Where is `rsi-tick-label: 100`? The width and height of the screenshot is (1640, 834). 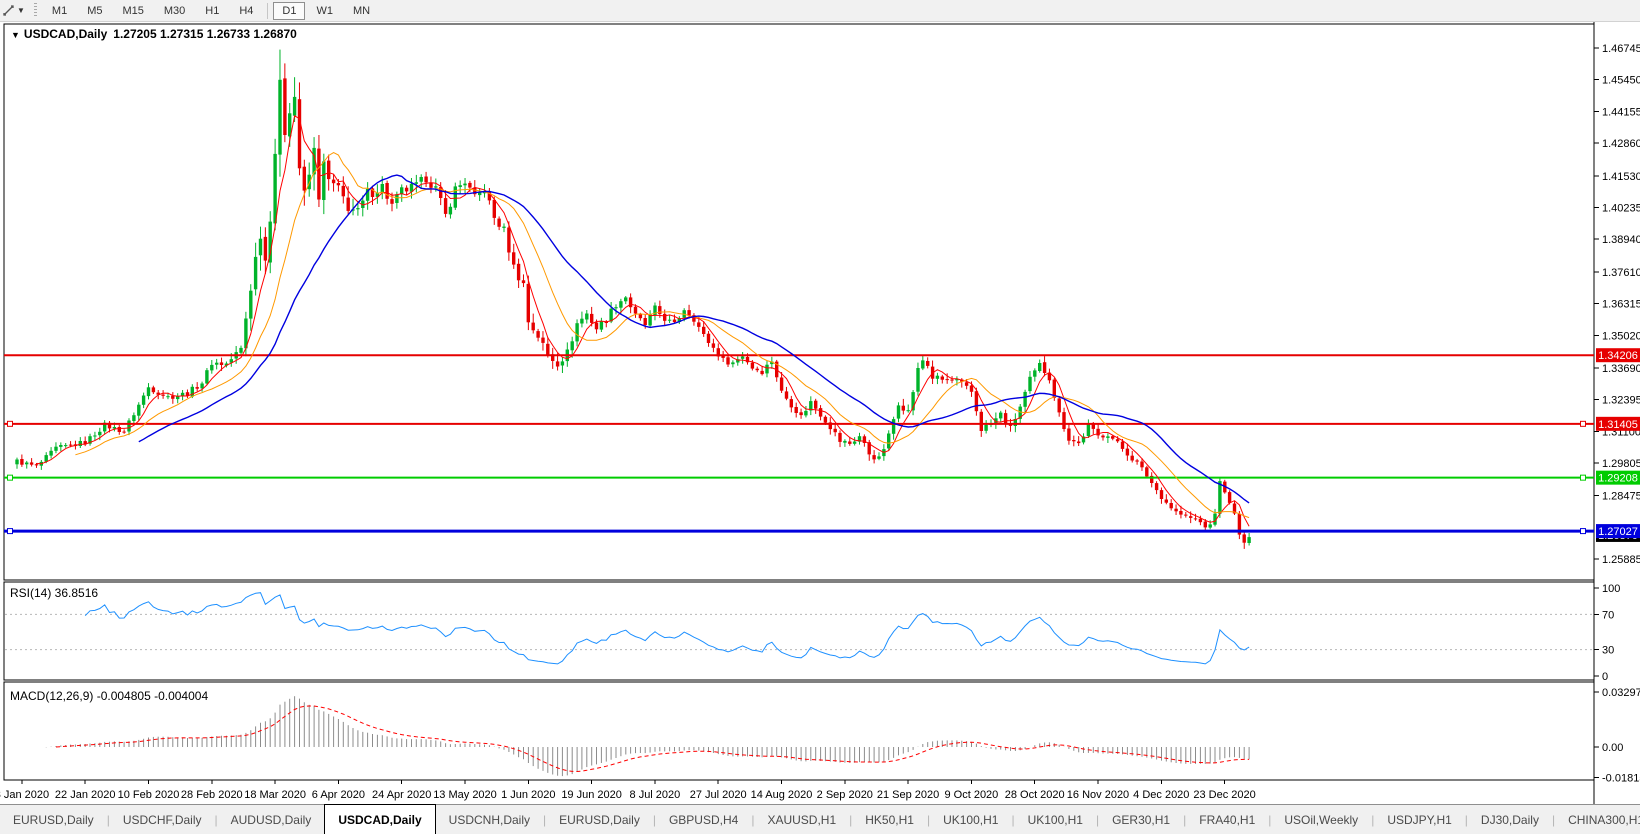 rsi-tick-label: 100 is located at coordinates (1611, 589).